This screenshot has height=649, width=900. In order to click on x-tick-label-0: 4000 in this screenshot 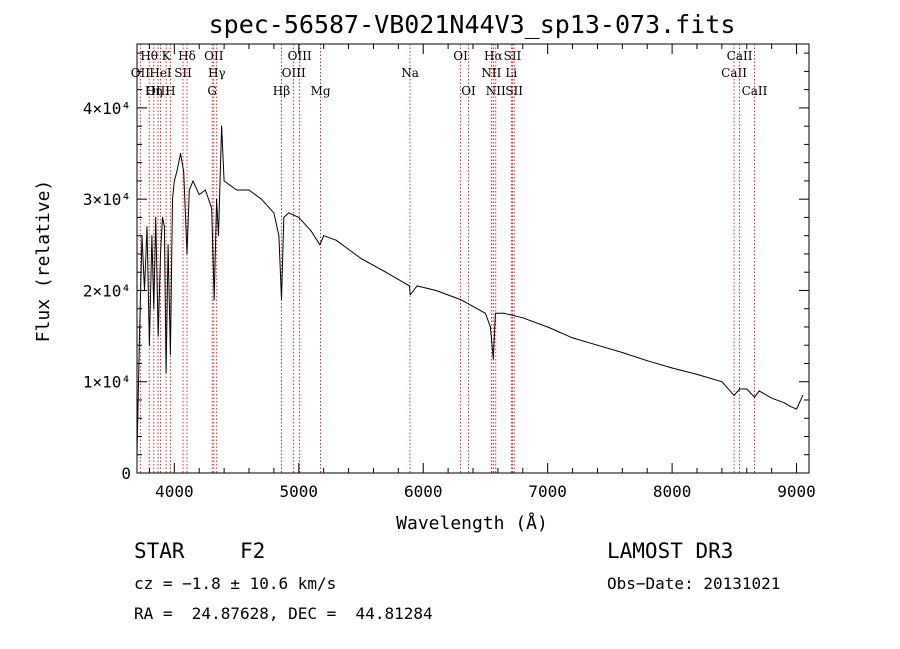, I will do `click(174, 491)`.